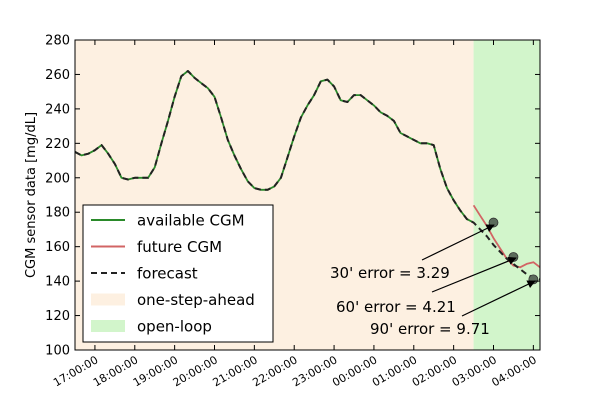 The image size is (600, 400). I want to click on legend-label-available-CGM: available CGM, so click(191, 221).